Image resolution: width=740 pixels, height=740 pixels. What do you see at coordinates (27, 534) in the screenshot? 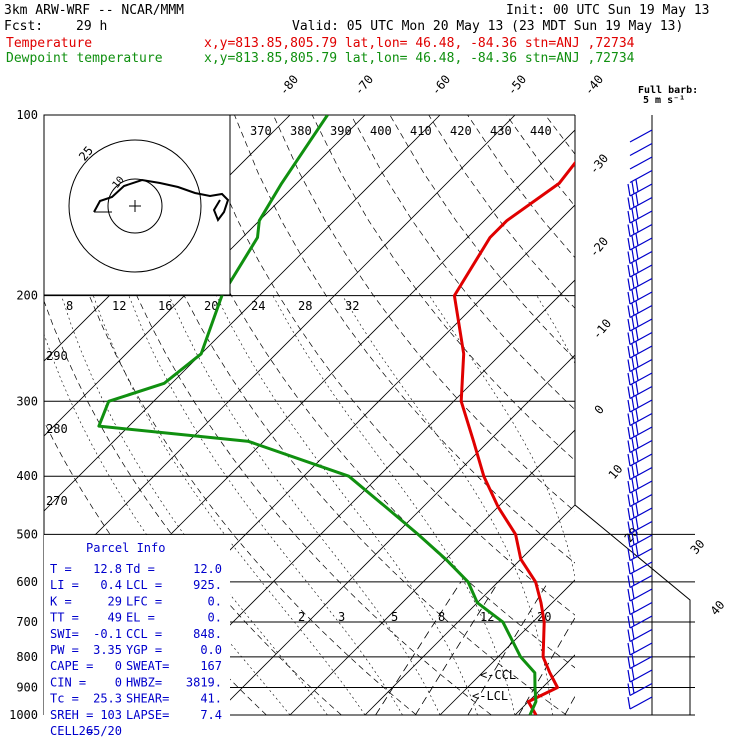
I see `pressure-tick-label: 500` at bounding box center [27, 534].